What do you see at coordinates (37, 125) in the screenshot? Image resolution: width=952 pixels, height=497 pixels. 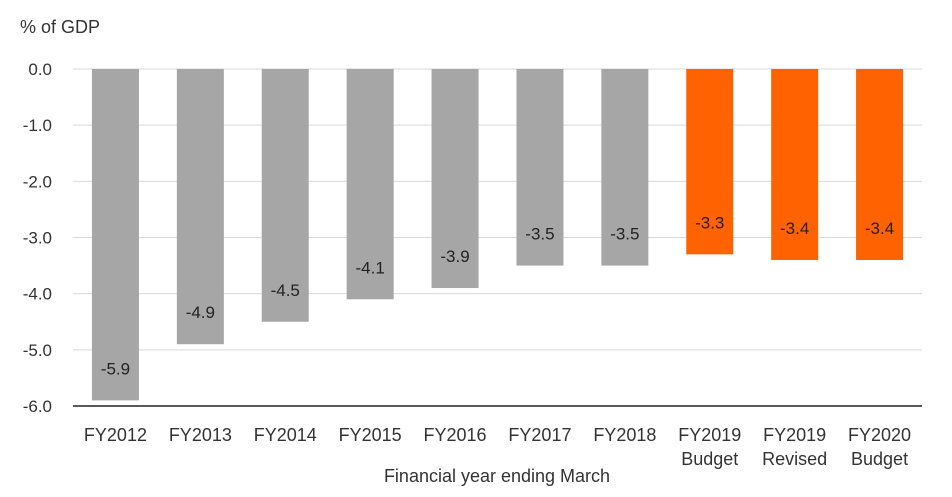 I see `y-tick-label: -1.0` at bounding box center [37, 125].